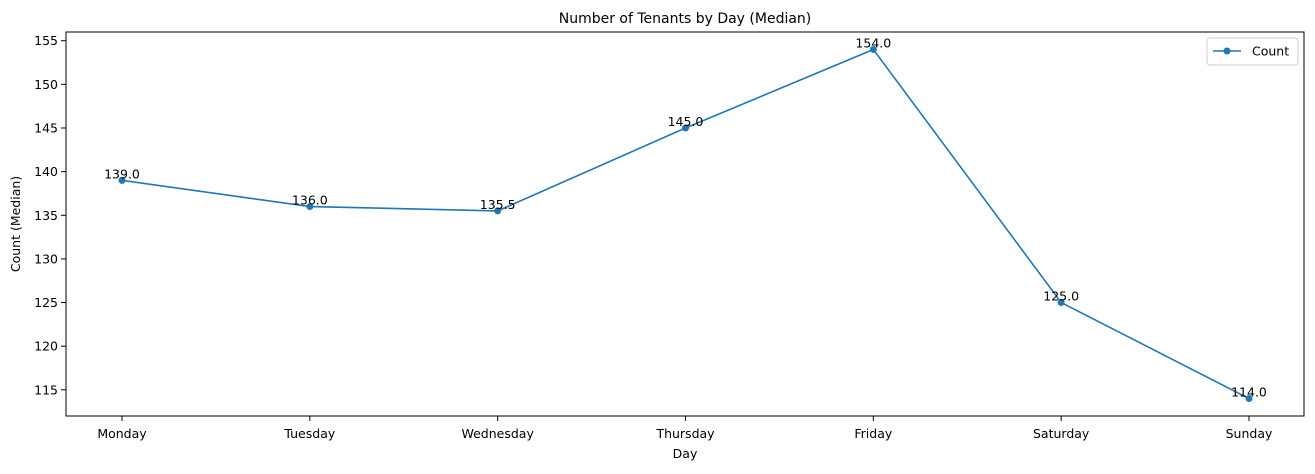  What do you see at coordinates (46, 302) in the screenshot?
I see `y-tick-label: 125` at bounding box center [46, 302].